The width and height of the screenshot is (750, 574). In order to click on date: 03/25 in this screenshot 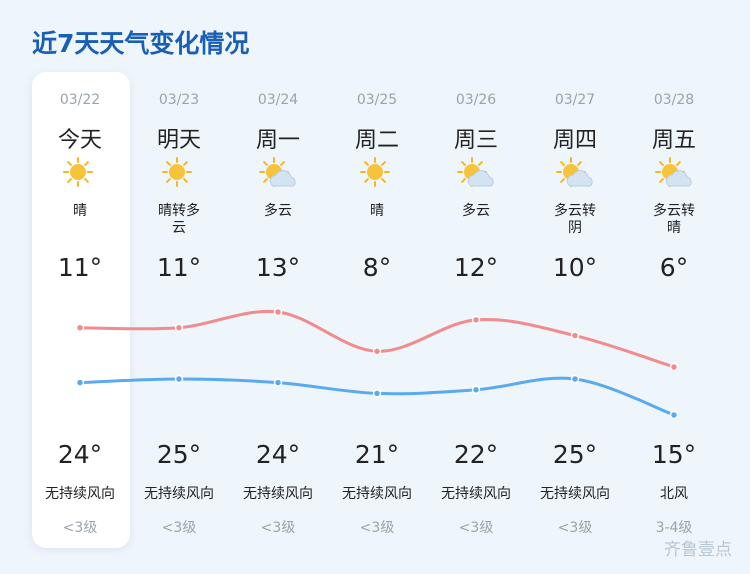, I will do `click(377, 100)`.